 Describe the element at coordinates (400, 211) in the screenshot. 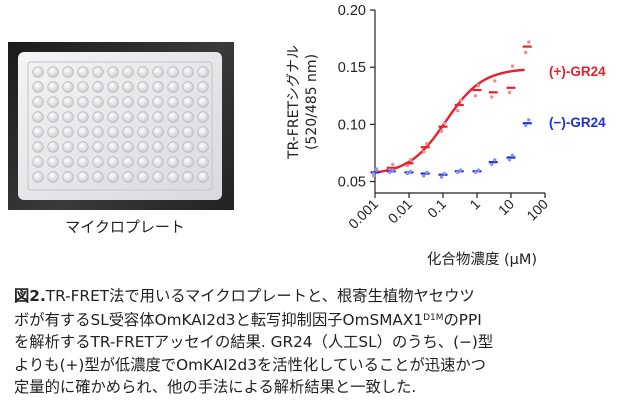

I see `x-tick-label: 0.01` at that location.